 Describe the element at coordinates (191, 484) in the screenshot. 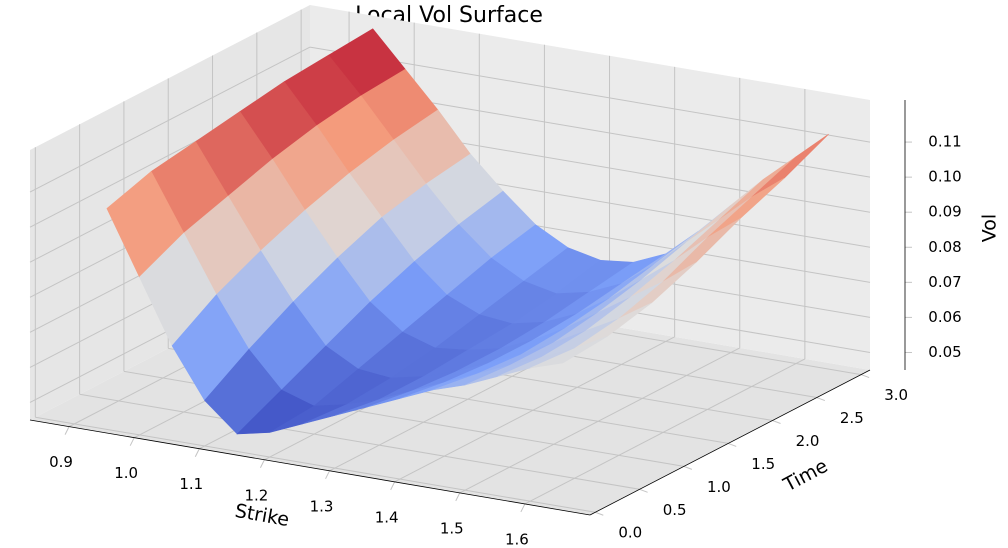

I see `x-tick-label: 1.1` at that location.